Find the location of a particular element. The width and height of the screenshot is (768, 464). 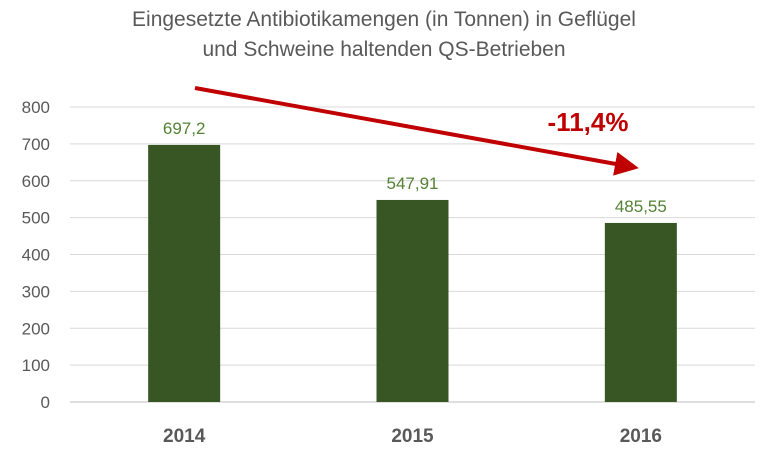

y-tick-label: 0 is located at coordinates (45, 402).